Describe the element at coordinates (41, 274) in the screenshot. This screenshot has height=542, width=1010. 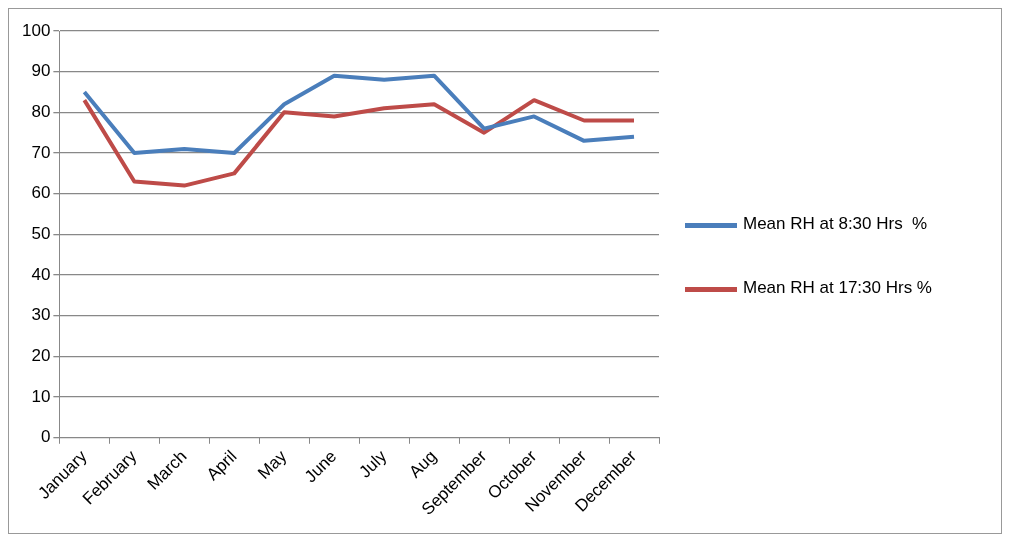
I see `y-tick-label: 40` at that location.